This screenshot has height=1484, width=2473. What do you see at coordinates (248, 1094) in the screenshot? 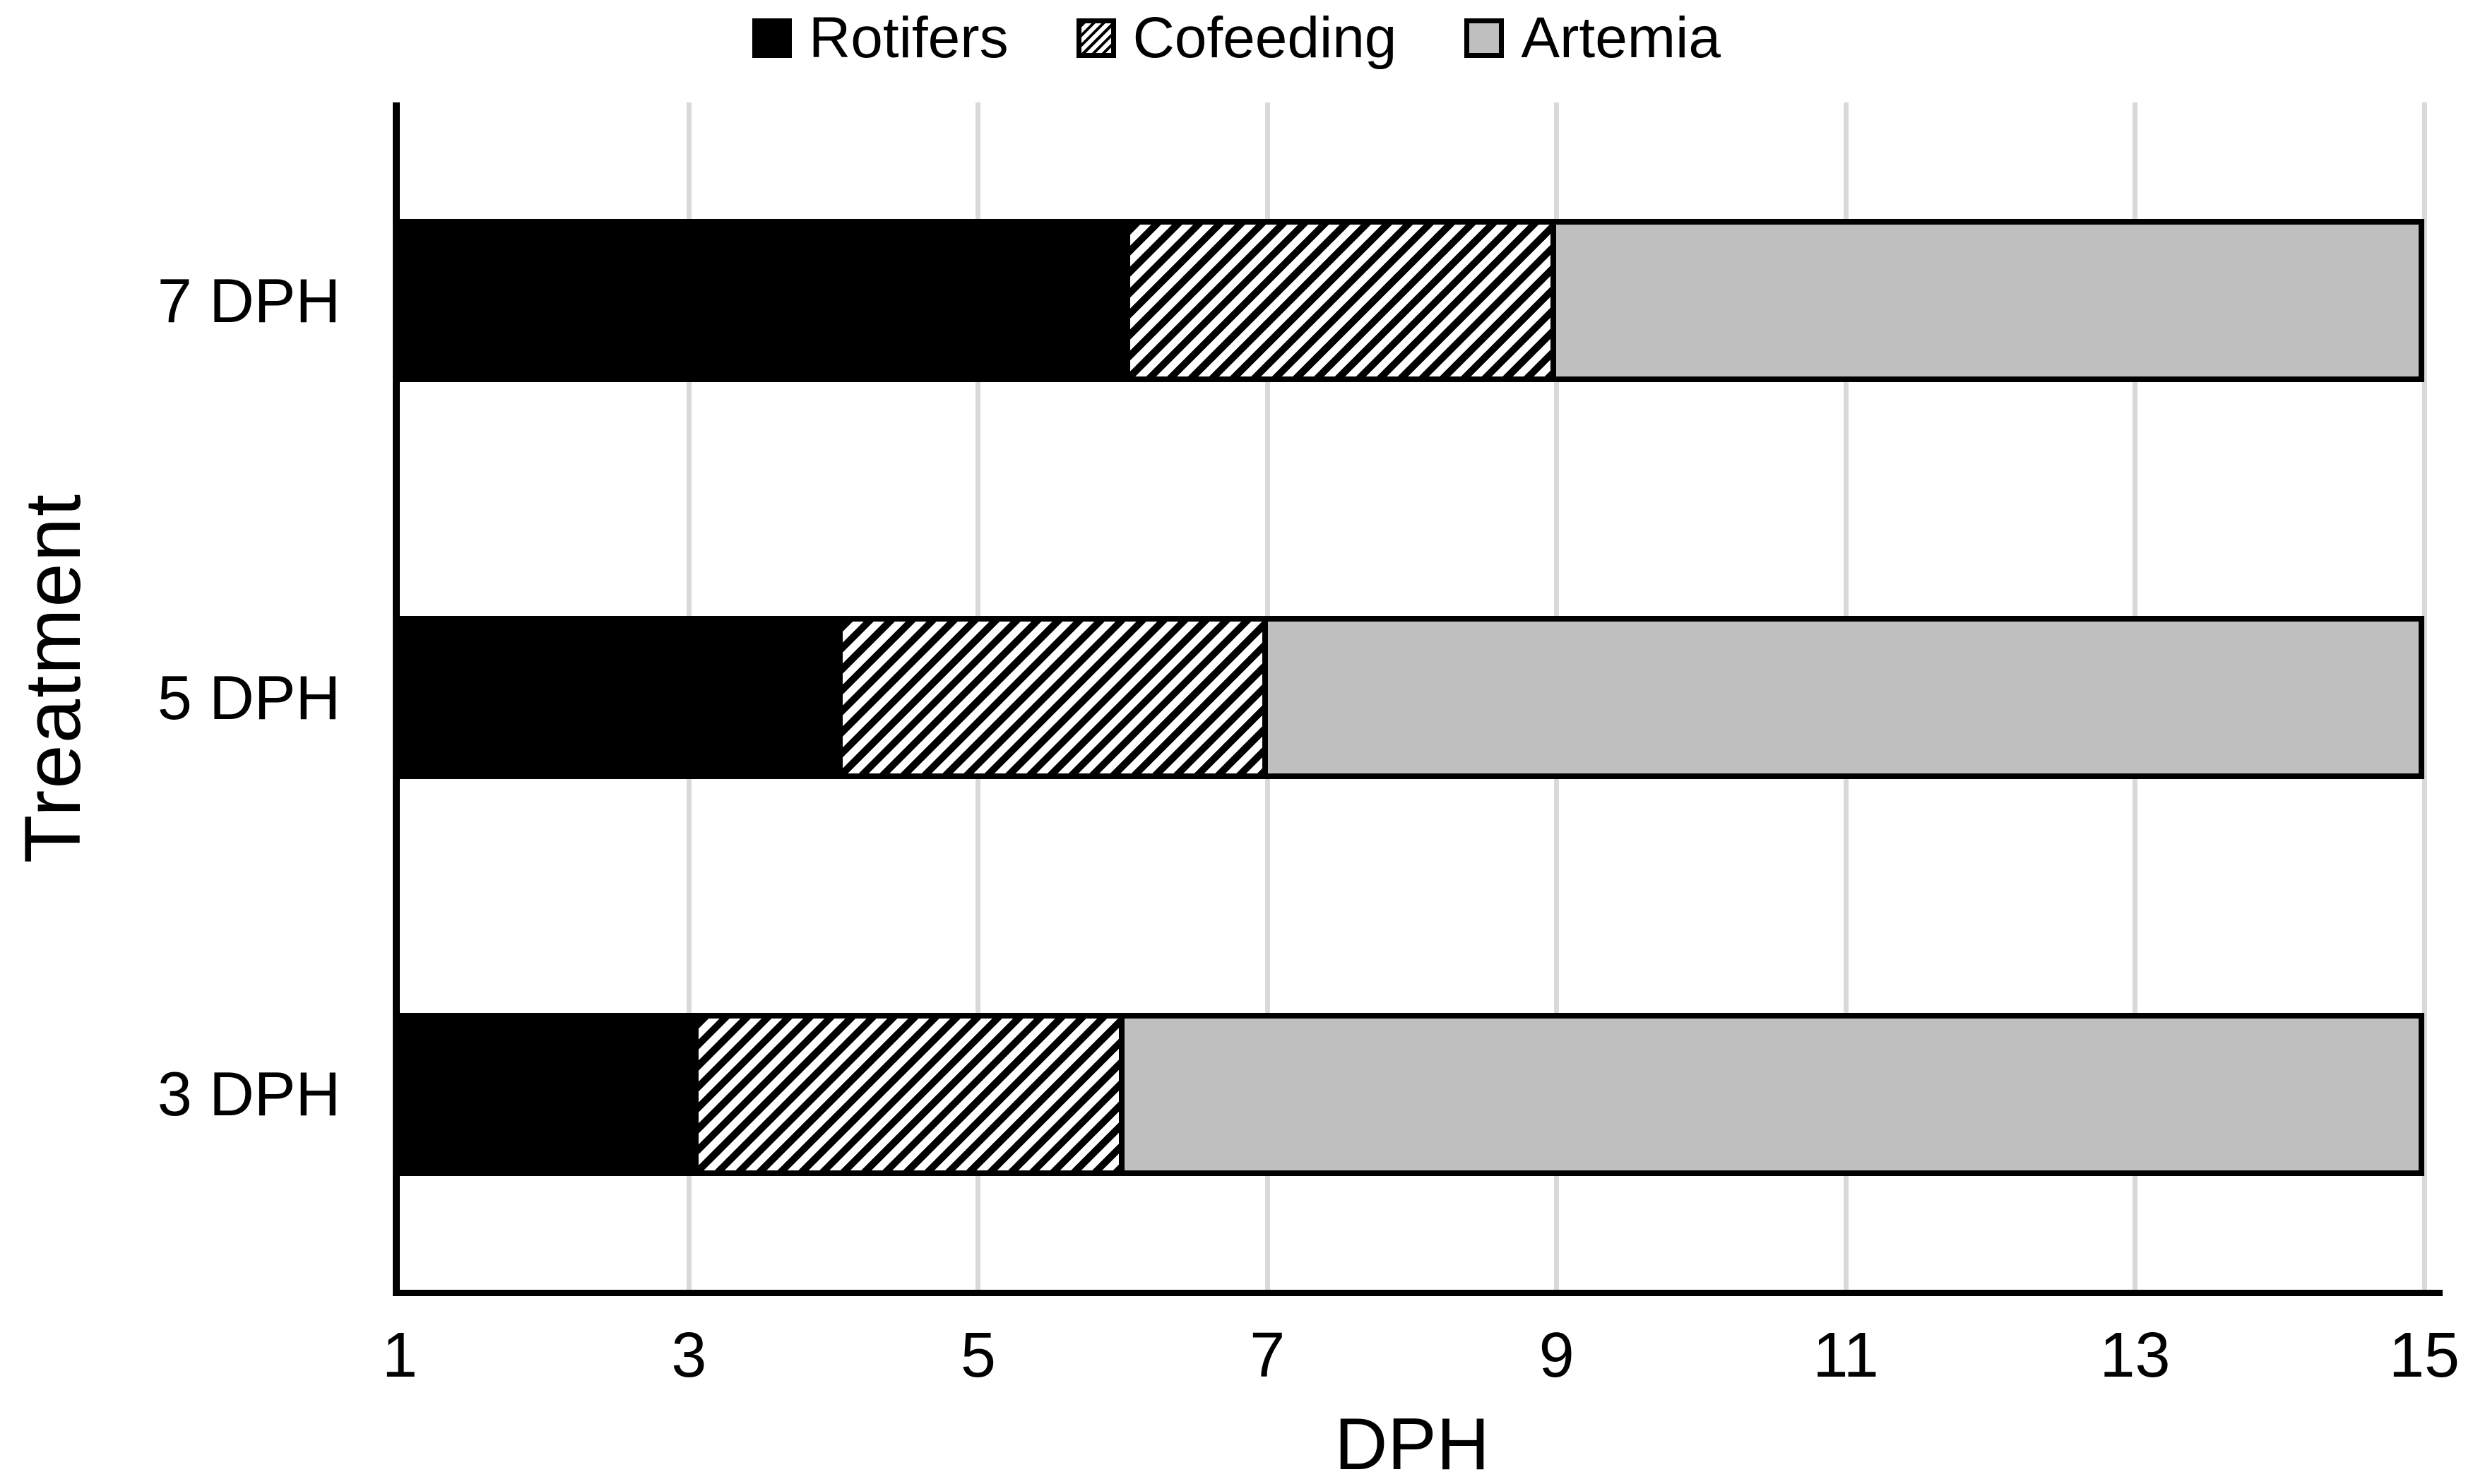
I see `category-label-3-dph: 3 DPH` at bounding box center [248, 1094].